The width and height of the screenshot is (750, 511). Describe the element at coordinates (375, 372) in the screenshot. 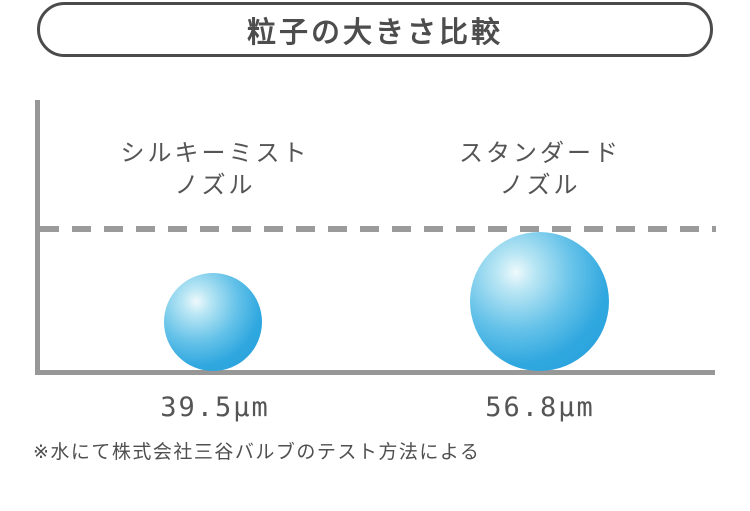

I see `x-axis-line` at that location.